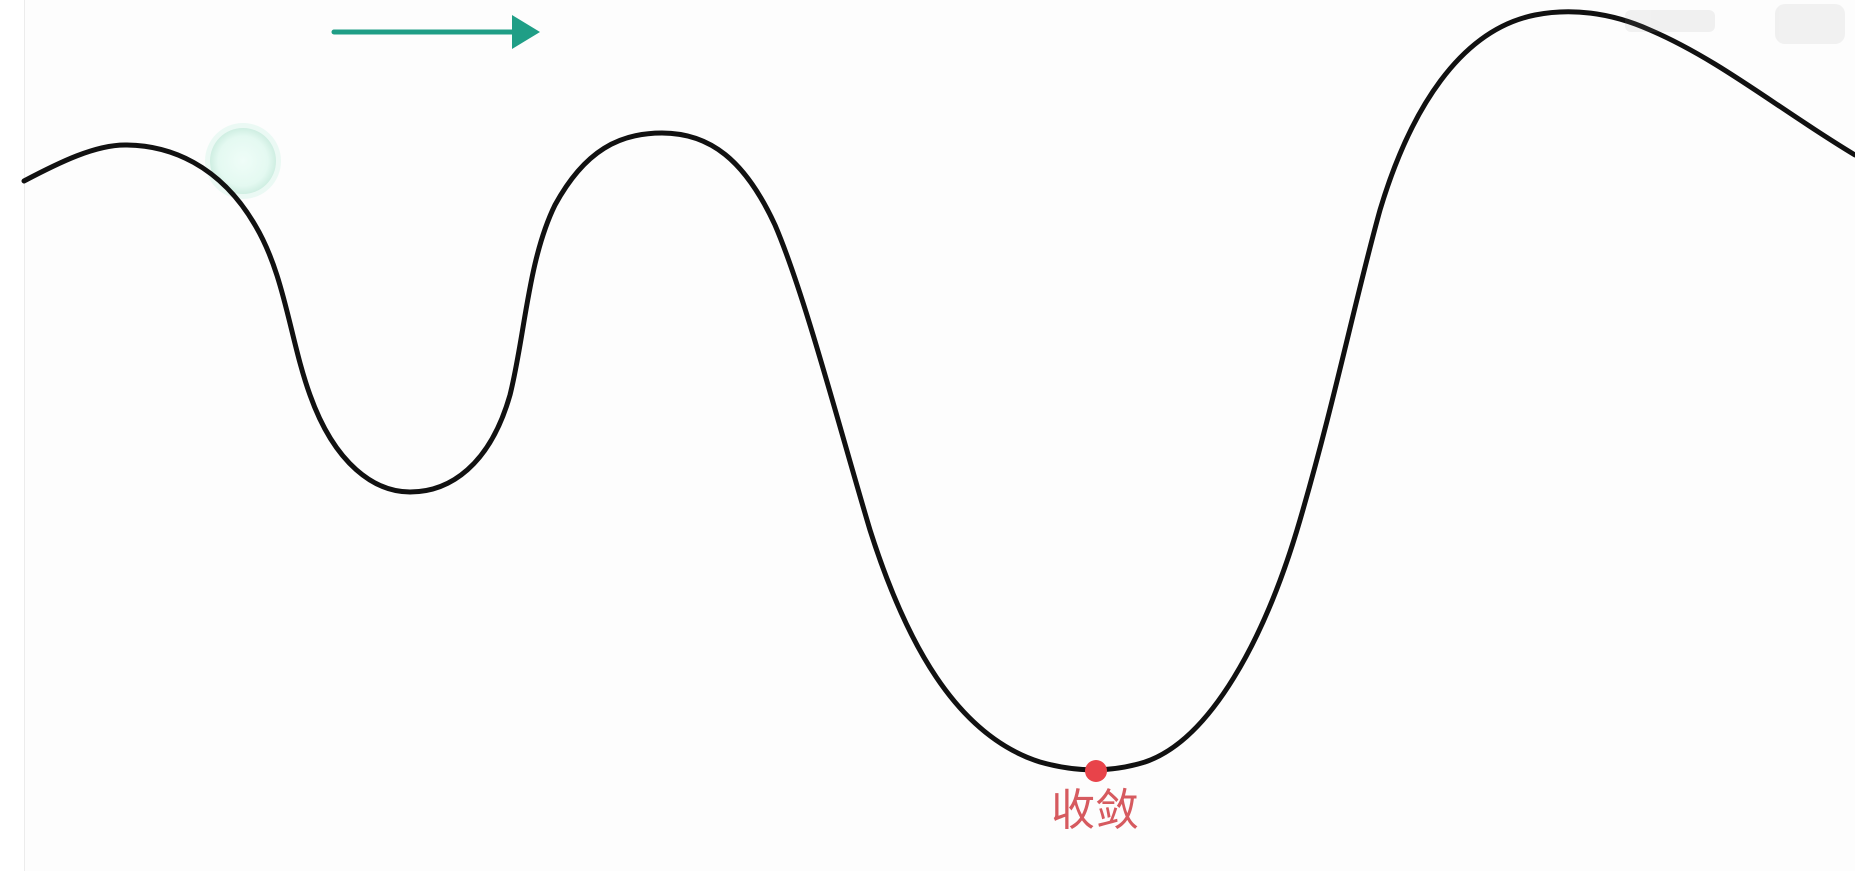  What do you see at coordinates (1735, 24) in the screenshot?
I see `bilibili-watermark-icon` at bounding box center [1735, 24].